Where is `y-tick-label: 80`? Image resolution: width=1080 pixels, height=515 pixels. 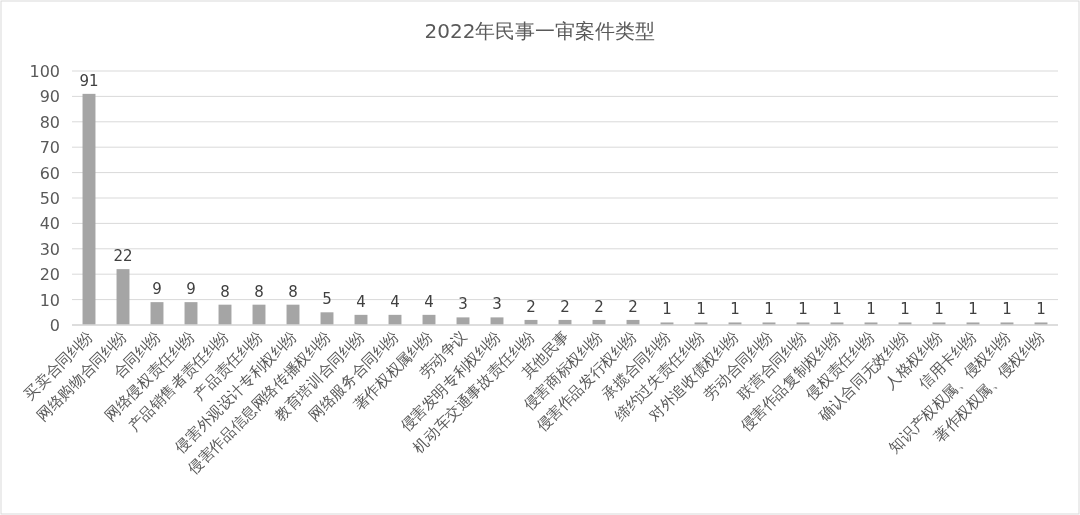
y-tick-label: 80 is located at coordinates (49, 122).